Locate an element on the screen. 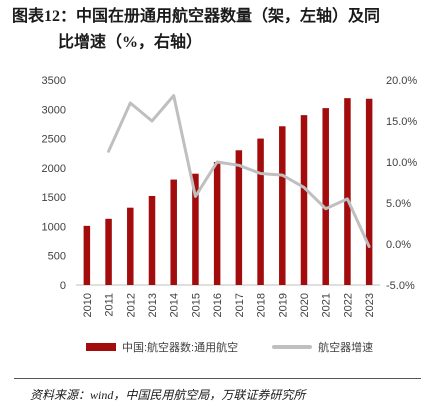  legend-bar-swatch is located at coordinates (101, 347).